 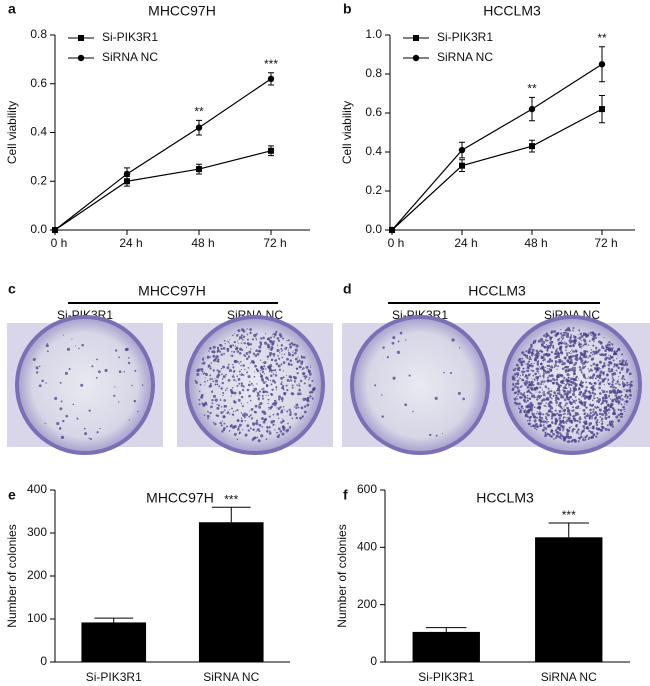 I want to click on significance: **, so click(x=532, y=89).